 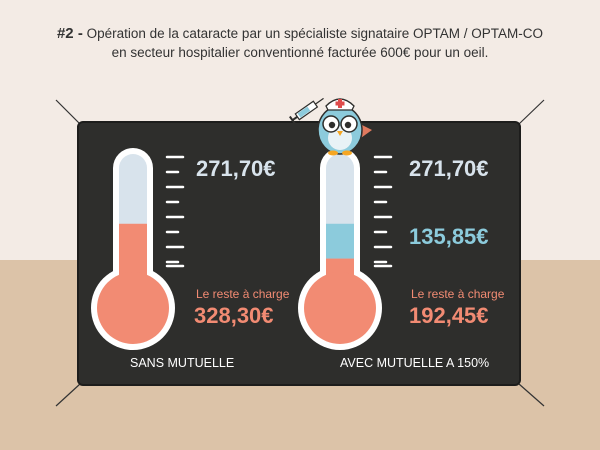 I want to click on scale-ticks-right, so click(x=383, y=211).